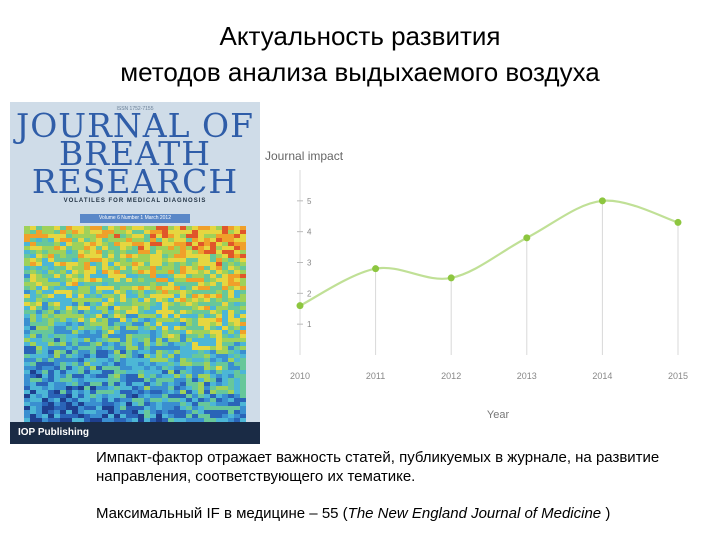 Image resolution: width=720 pixels, height=540 pixels. I want to click on slide-title-line2: методов анализа выдыхаемого воздуха, so click(360, 72).